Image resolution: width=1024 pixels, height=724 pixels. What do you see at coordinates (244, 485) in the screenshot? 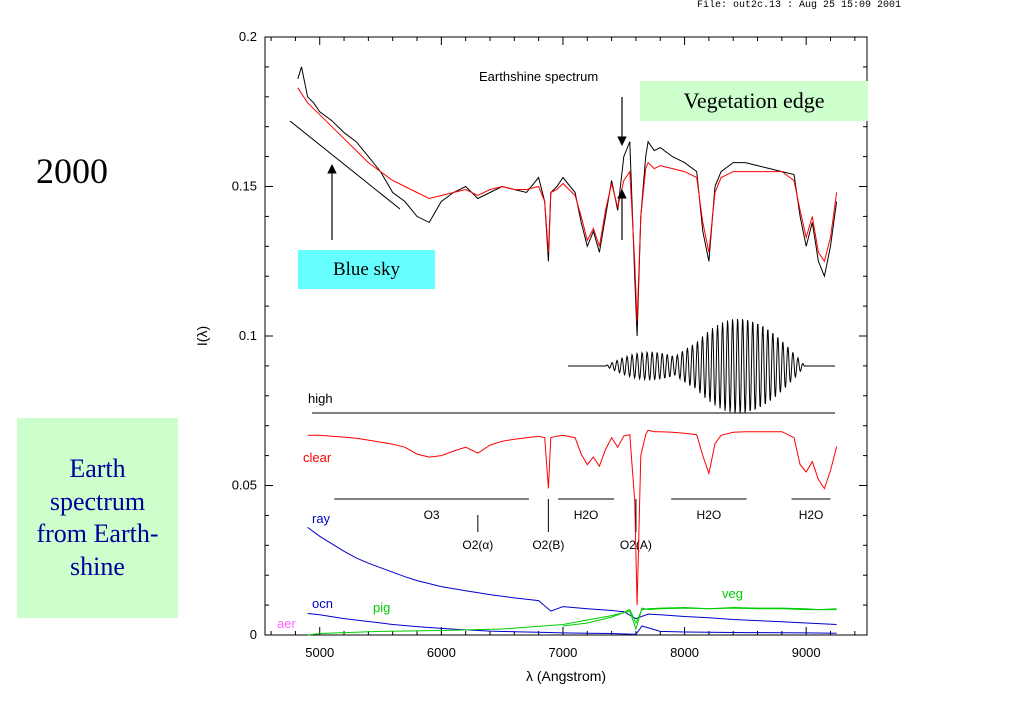
I see `y-tick-label: 0.05` at bounding box center [244, 485].